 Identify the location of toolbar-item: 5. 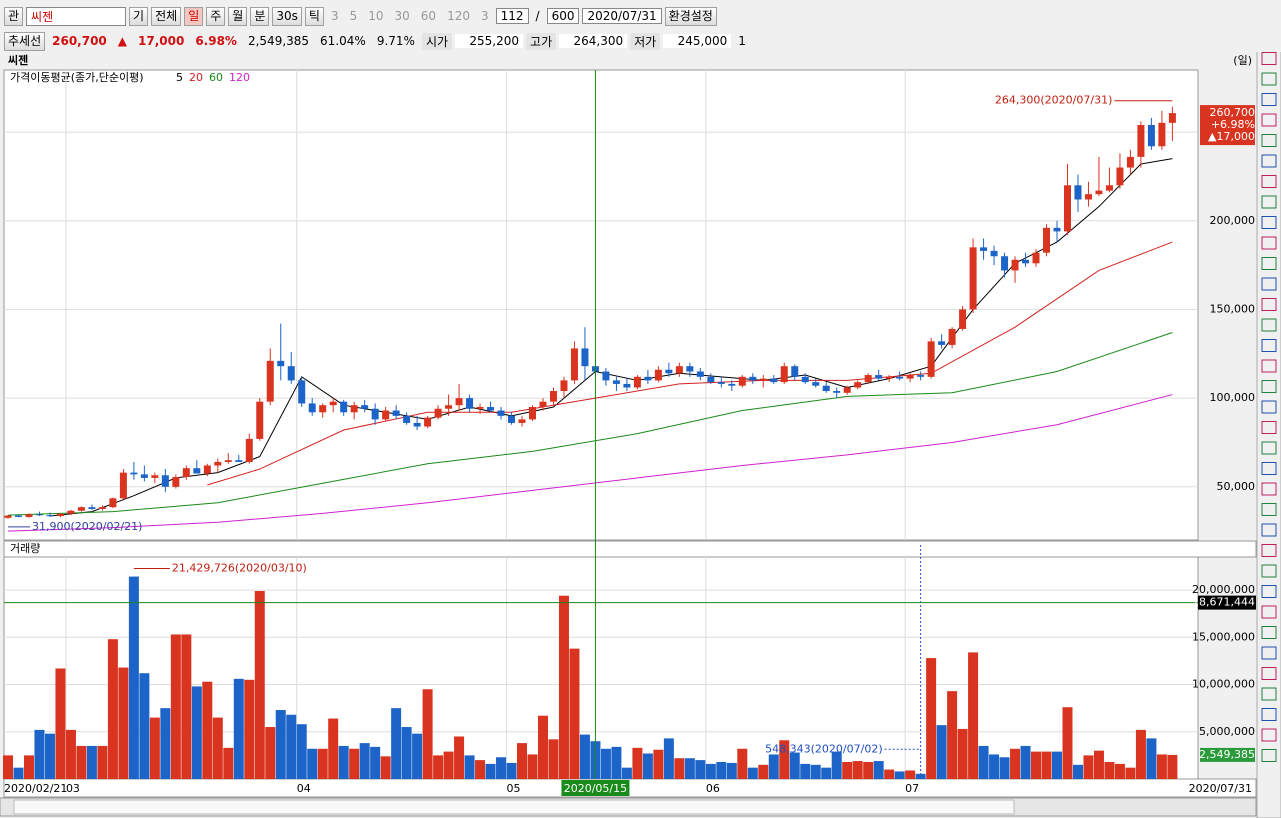
(353, 16).